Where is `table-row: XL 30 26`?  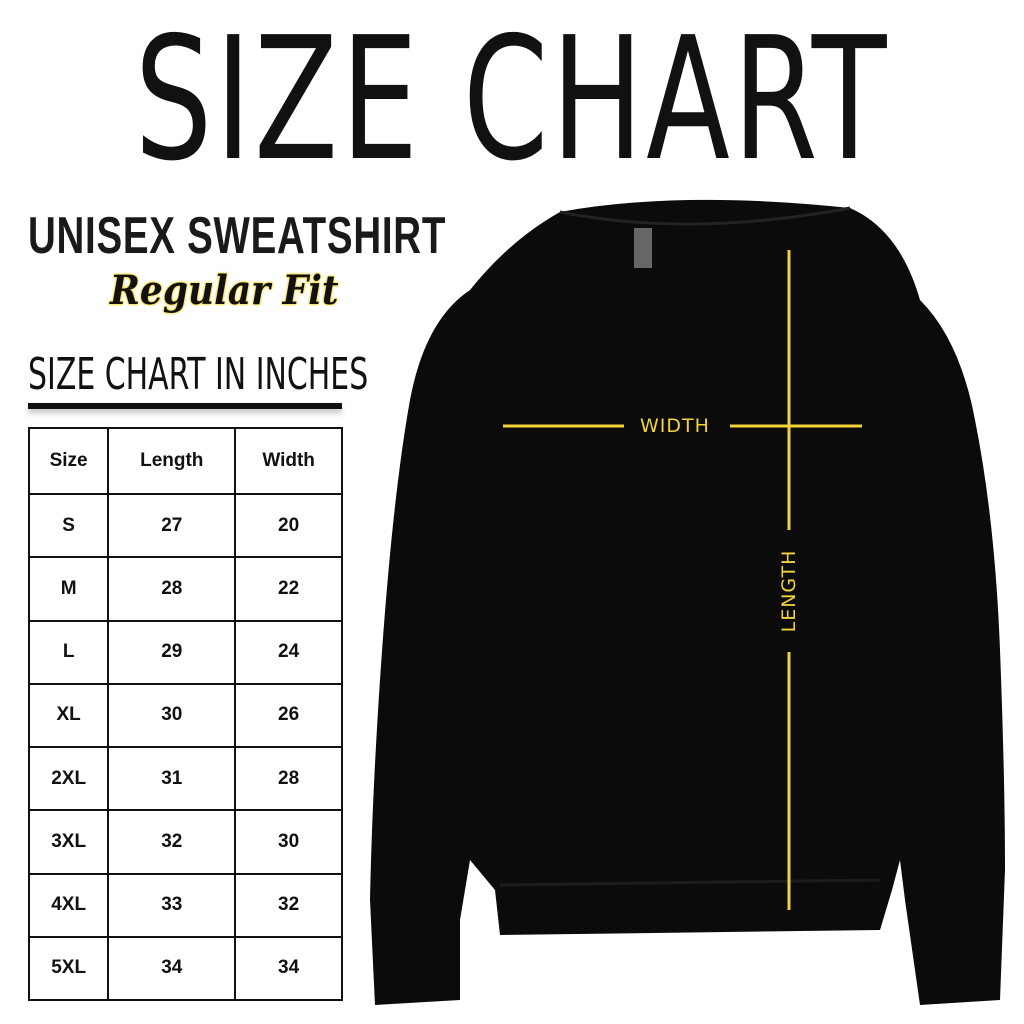
table-row: XL 30 26 is located at coordinates (185, 715).